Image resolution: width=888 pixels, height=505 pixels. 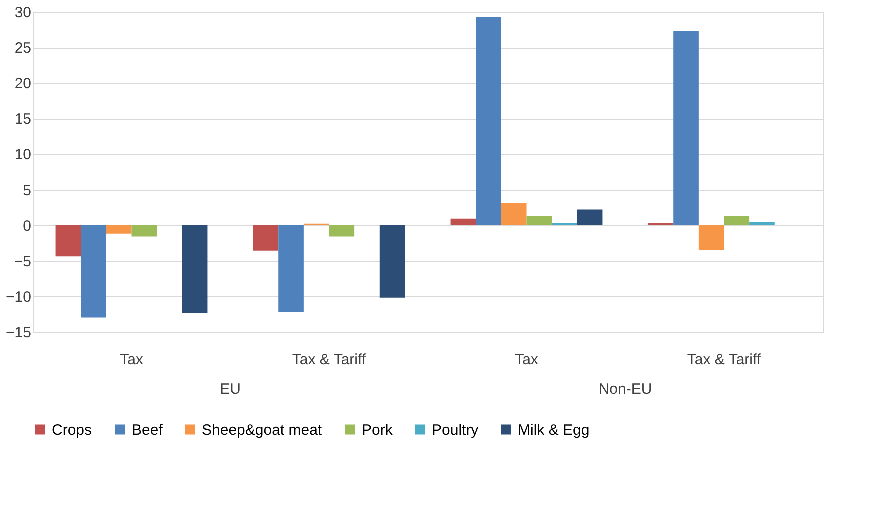 I want to click on y-tick-label: 20, so click(x=23, y=84).